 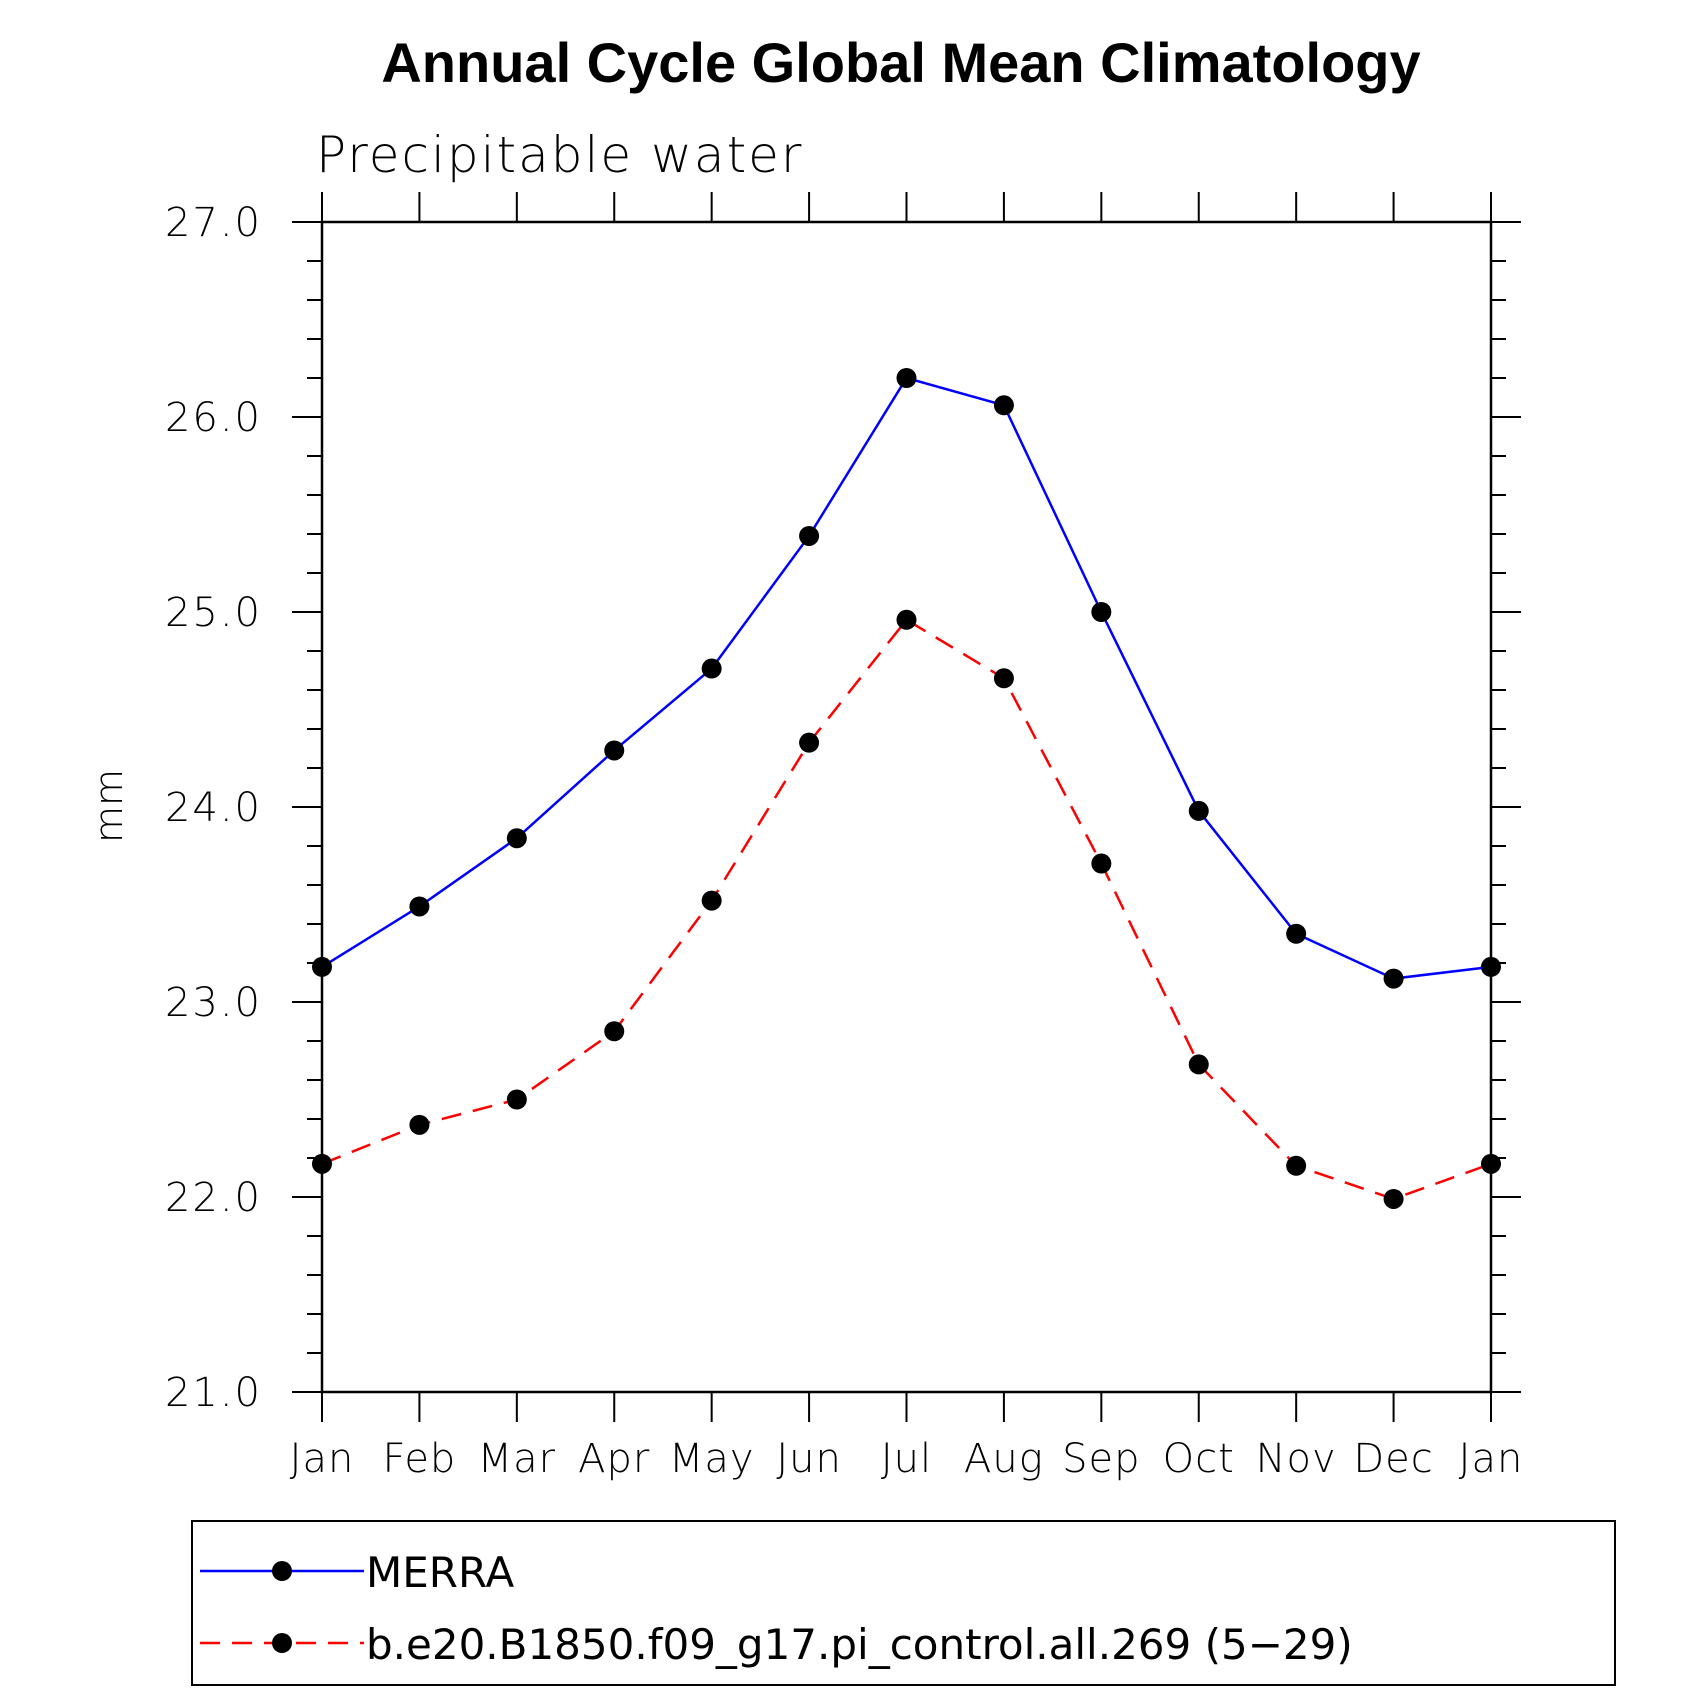 What do you see at coordinates (282, 1571) in the screenshot?
I see `legend-marker-merra` at bounding box center [282, 1571].